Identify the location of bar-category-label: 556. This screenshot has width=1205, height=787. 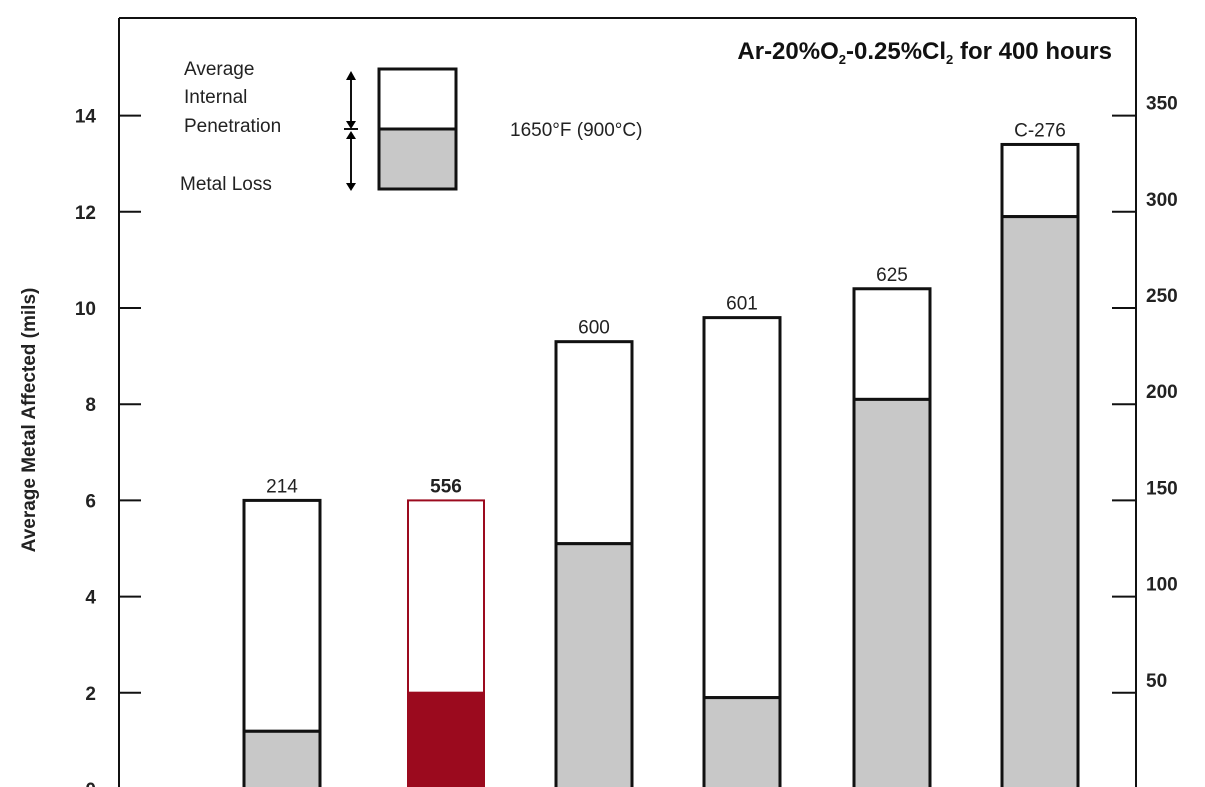
(446, 486).